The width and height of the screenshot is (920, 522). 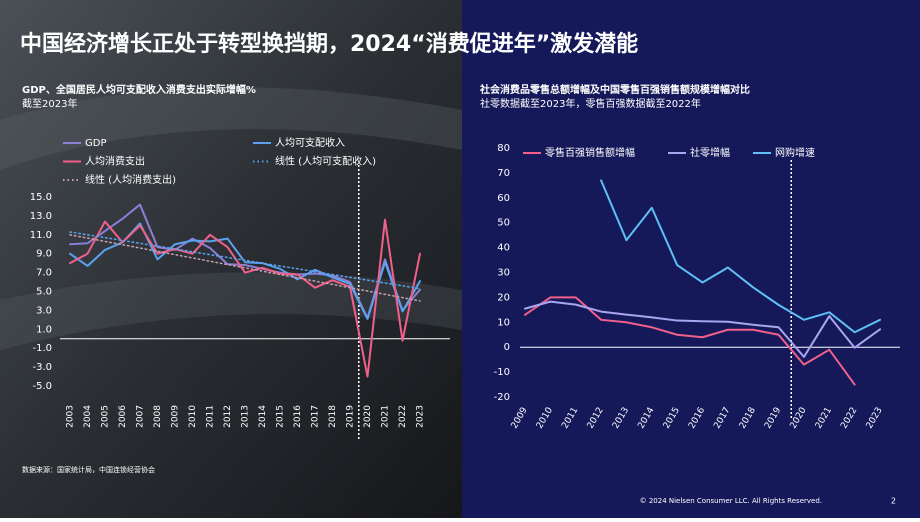 What do you see at coordinates (130, 179) in the screenshot?
I see `legend-label: 线性 (人均消费支出)` at bounding box center [130, 179].